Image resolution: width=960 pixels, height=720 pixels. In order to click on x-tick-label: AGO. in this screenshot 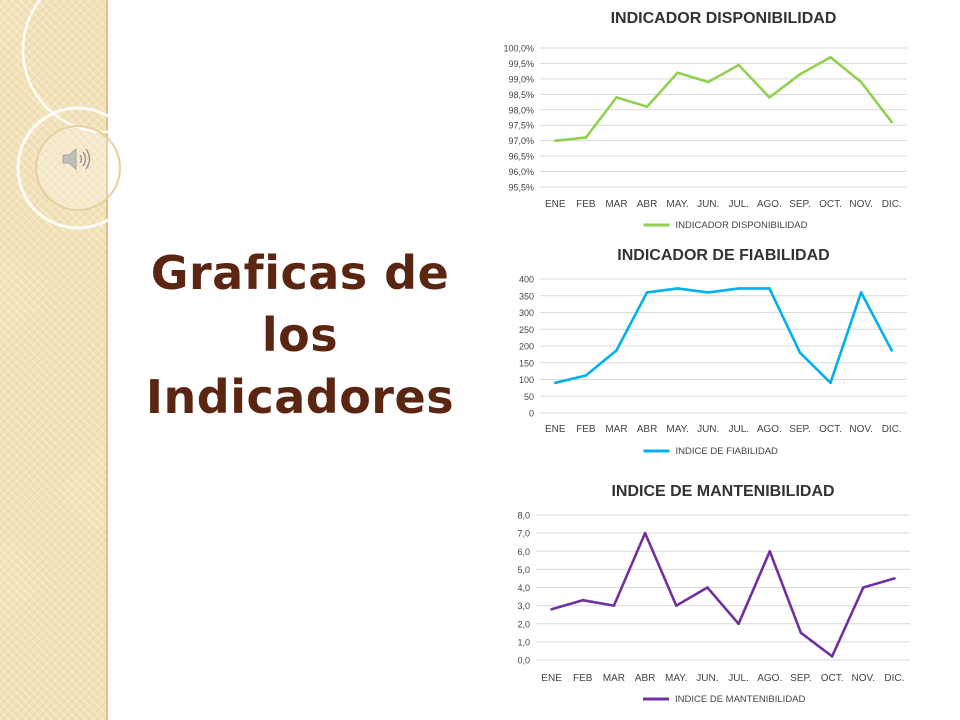, I will do `click(769, 678)`.